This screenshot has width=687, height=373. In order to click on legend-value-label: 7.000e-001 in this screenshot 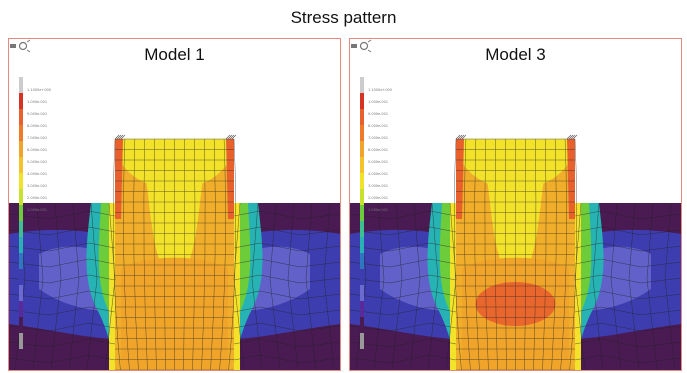, I will do `click(37, 138)`.